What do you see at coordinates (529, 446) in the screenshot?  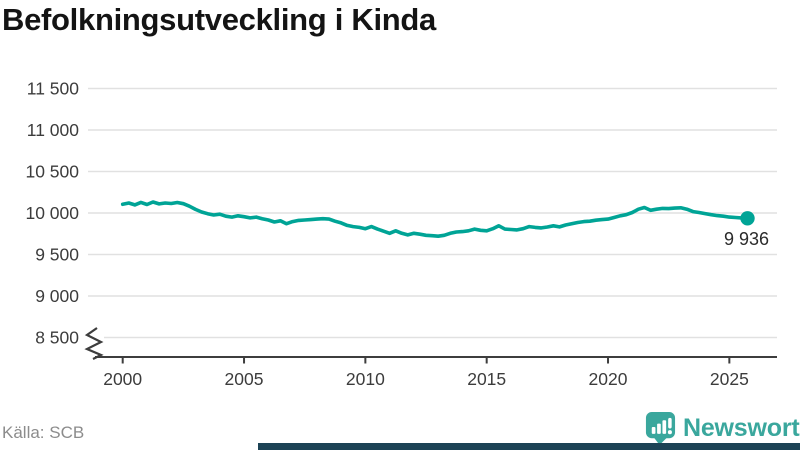 I see `brand-bottom-bar` at bounding box center [529, 446].